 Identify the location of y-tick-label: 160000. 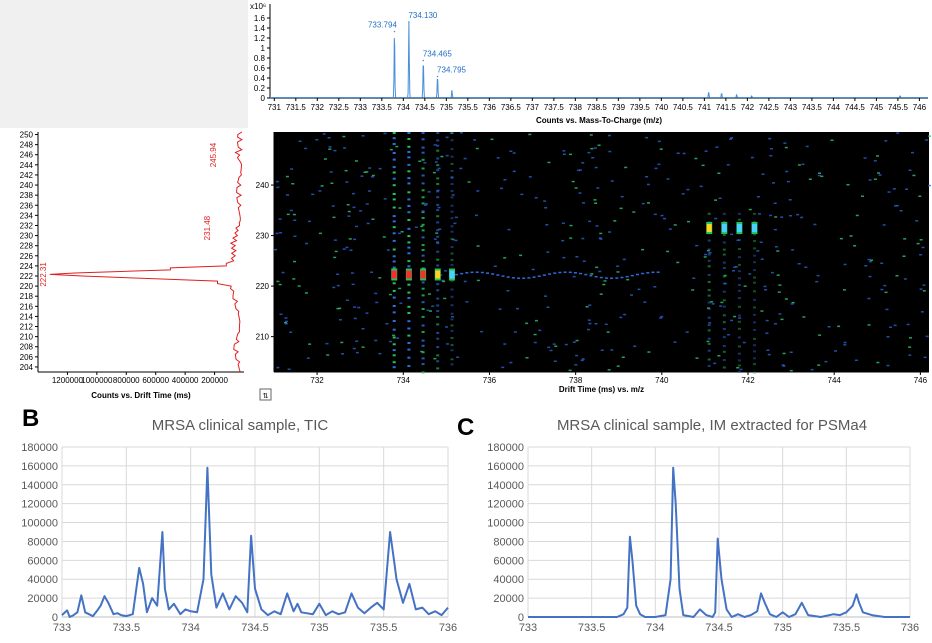
(505, 467).